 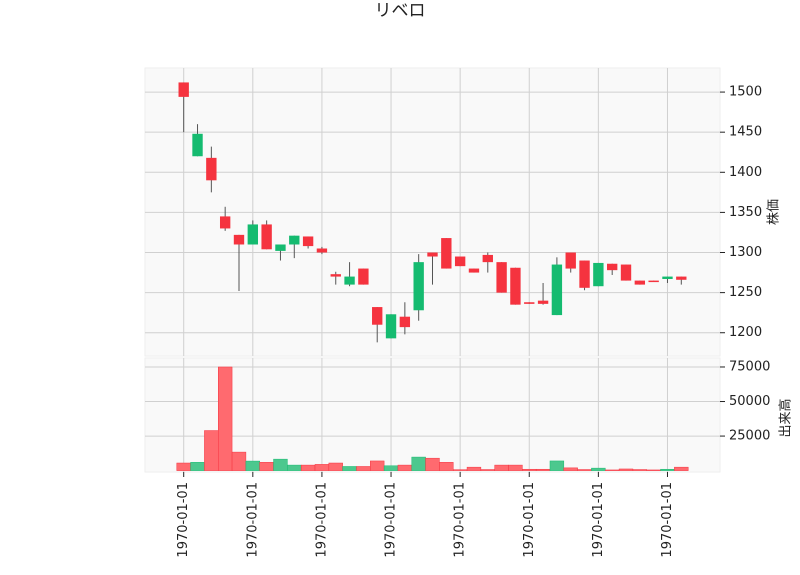 I want to click on y-tick-label: 1200, so click(x=745, y=332).